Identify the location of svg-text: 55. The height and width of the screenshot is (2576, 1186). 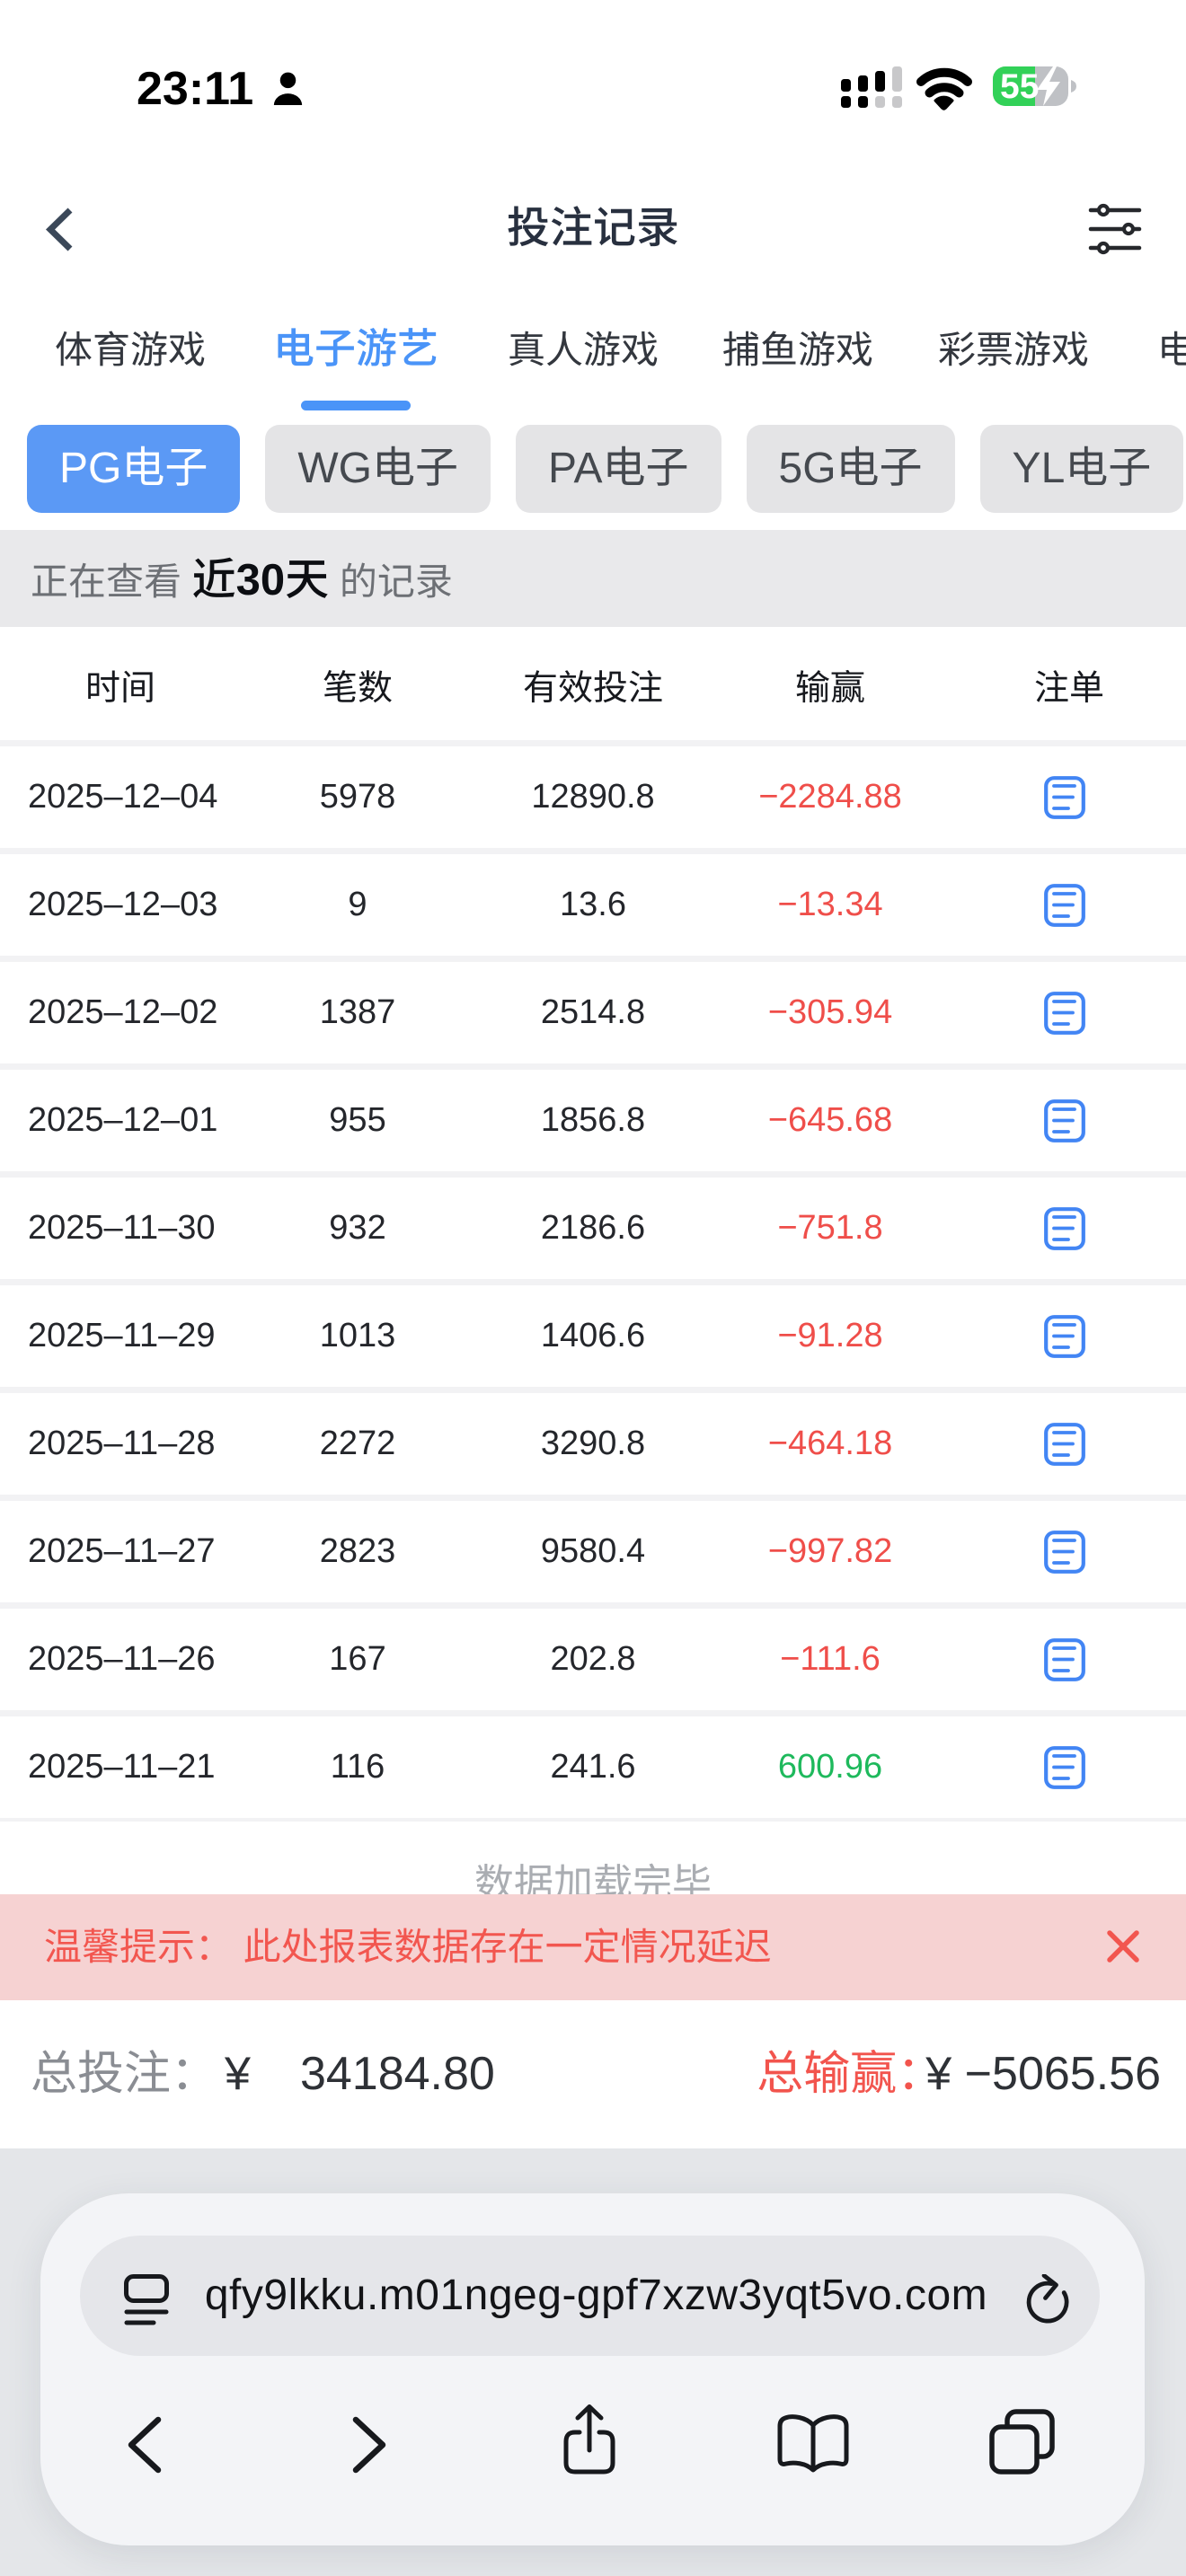
(1019, 86).